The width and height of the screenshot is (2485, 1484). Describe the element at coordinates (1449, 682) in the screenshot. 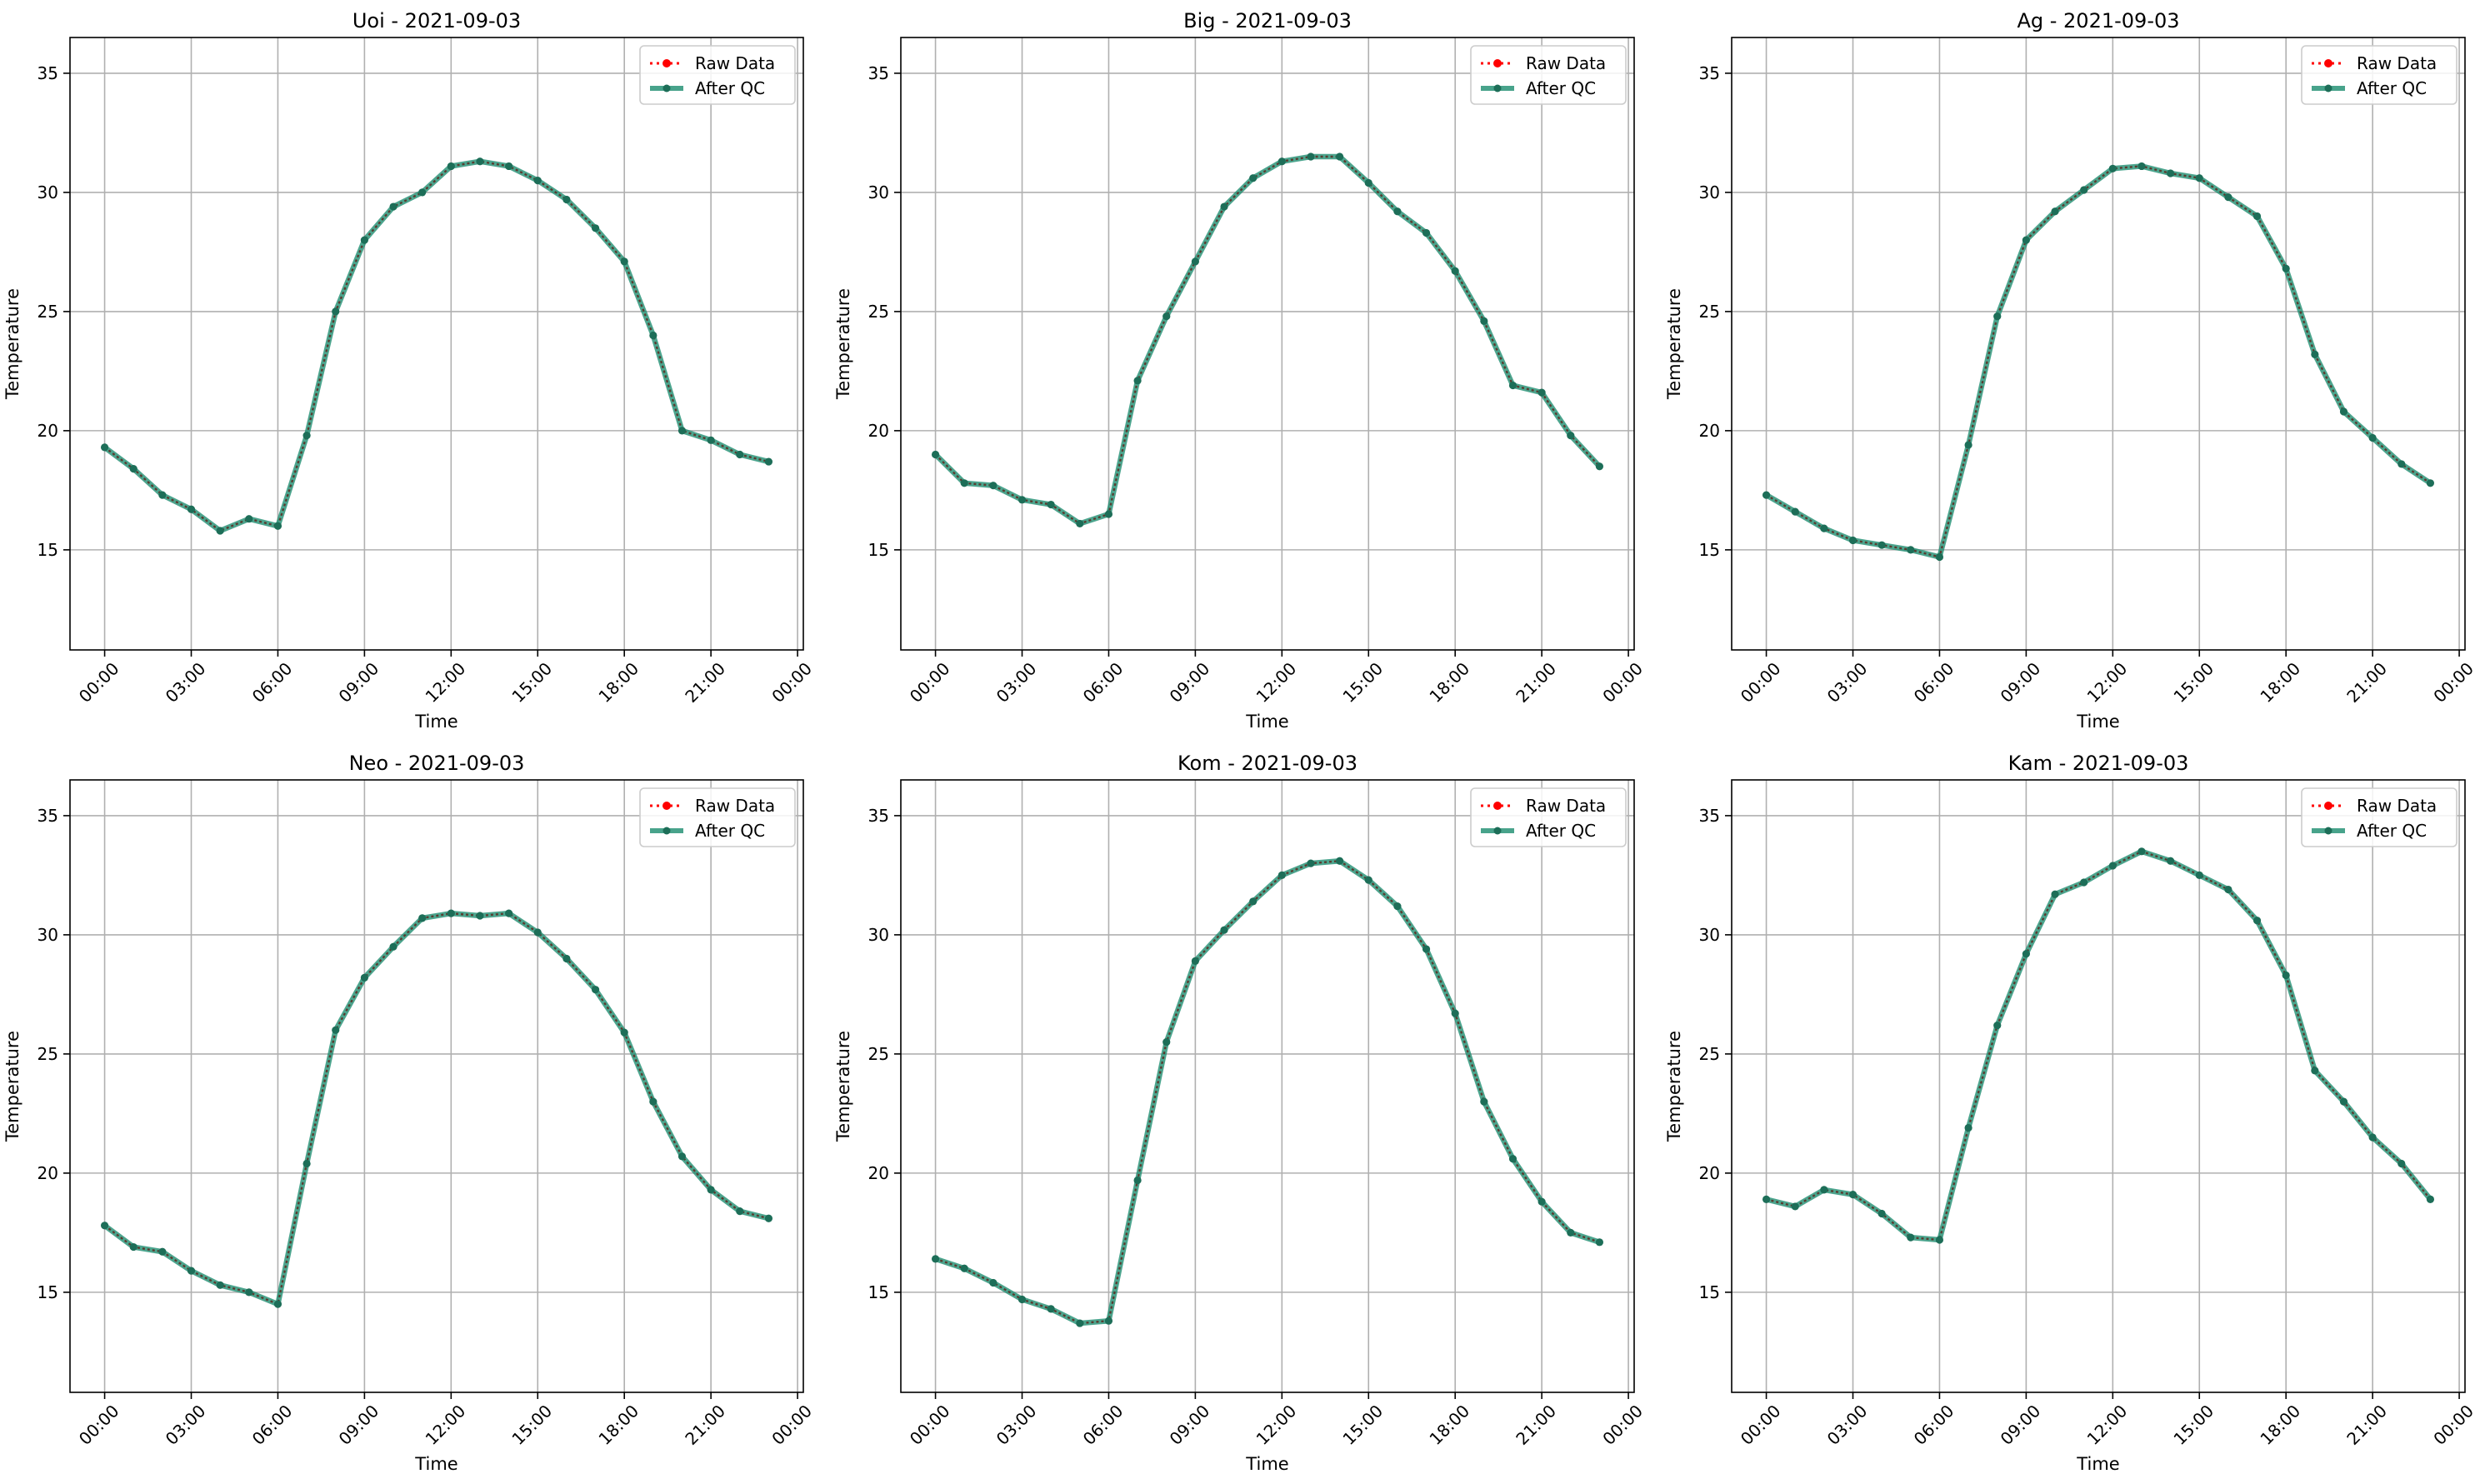

I see `x-tick-label: 18:00` at that location.